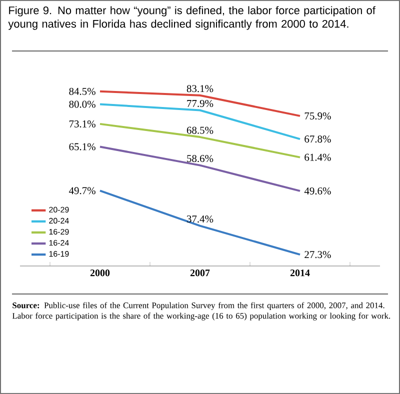 The width and height of the screenshot is (400, 394). What do you see at coordinates (300, 273) in the screenshot?
I see `x-tick-label: 2014` at bounding box center [300, 273].